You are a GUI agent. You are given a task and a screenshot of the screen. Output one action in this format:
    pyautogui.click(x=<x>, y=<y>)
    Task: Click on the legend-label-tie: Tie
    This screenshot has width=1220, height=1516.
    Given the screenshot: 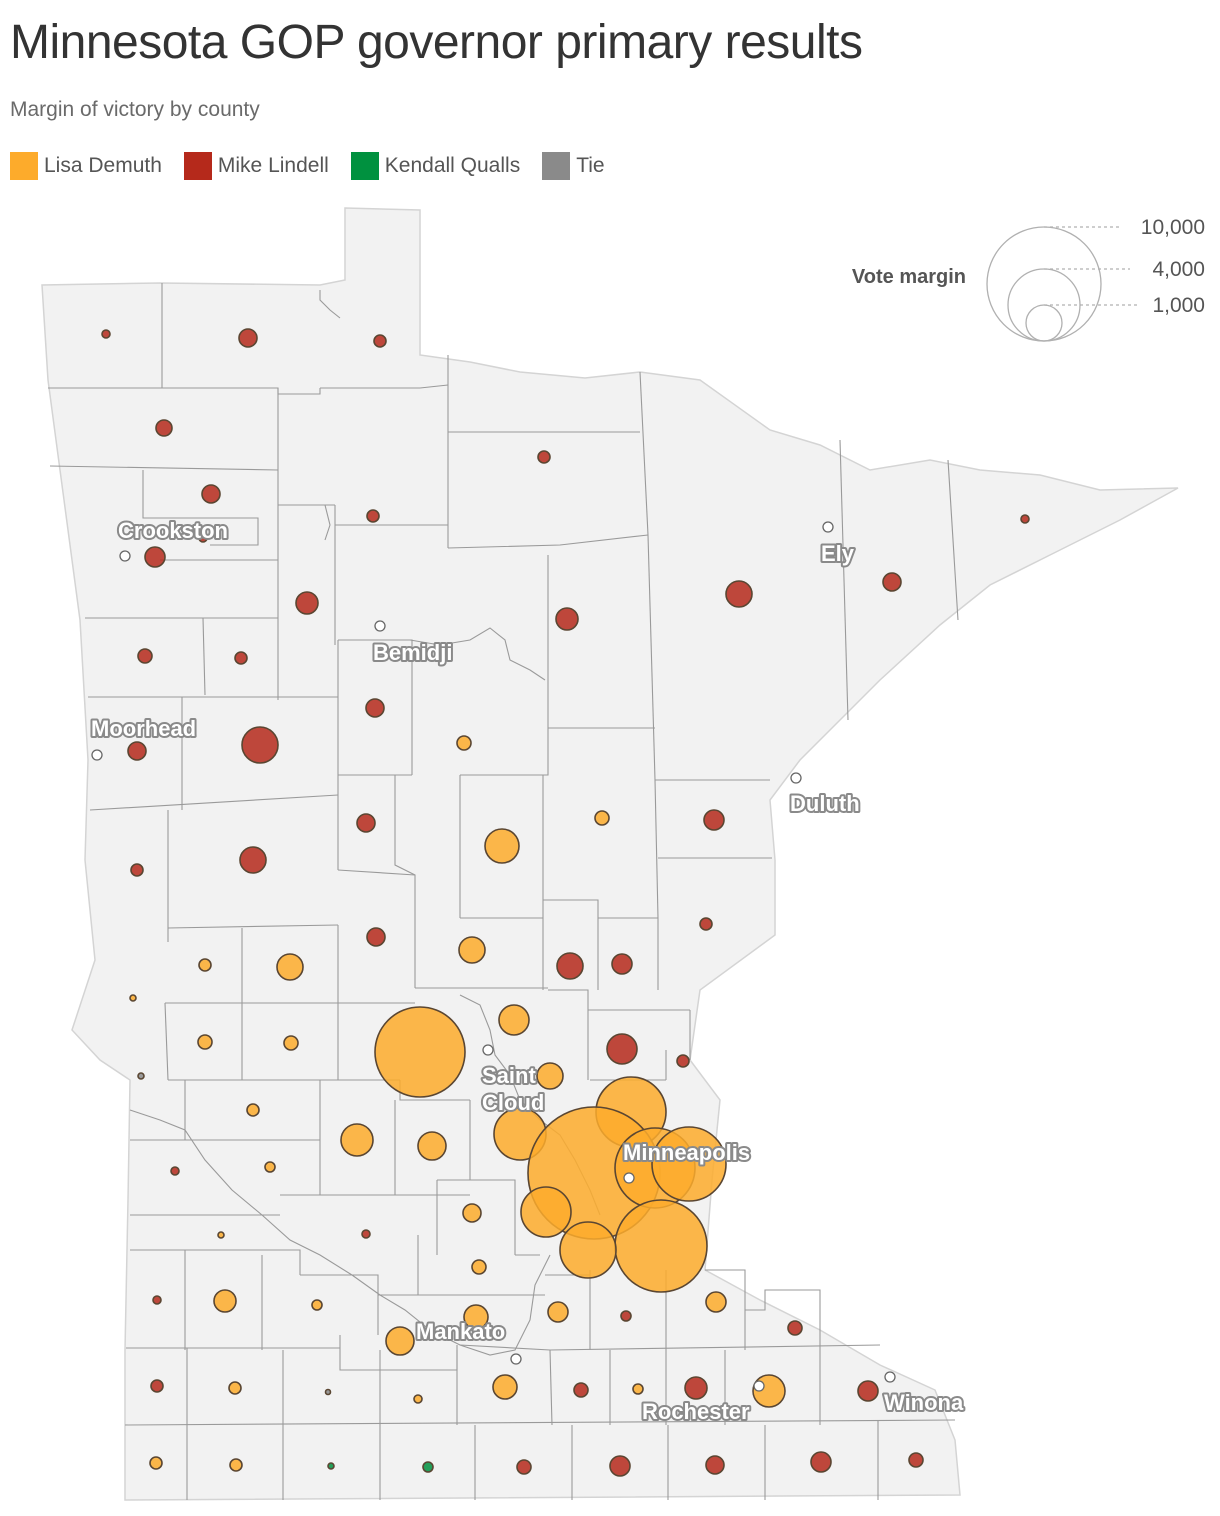 What is the action you would take?
    pyautogui.click(x=590, y=165)
    